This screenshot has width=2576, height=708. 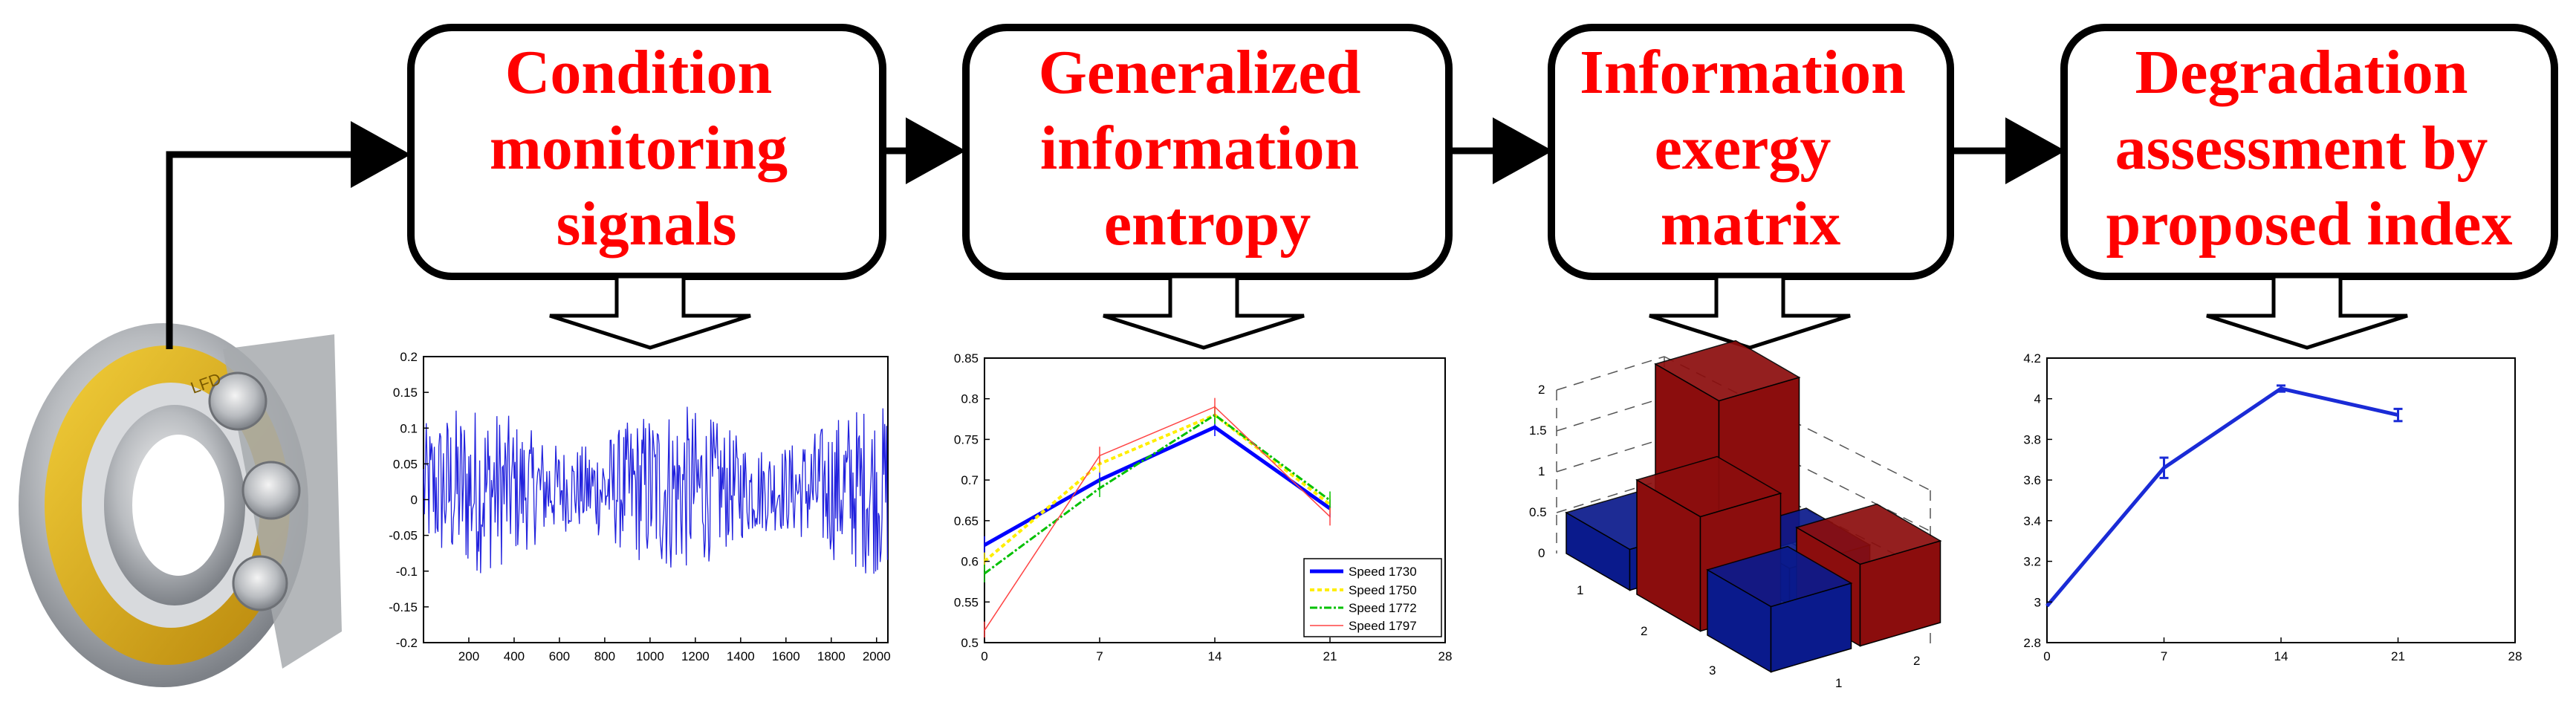 What do you see at coordinates (407, 572) in the screenshot?
I see `signal-y-tick: -0.1` at bounding box center [407, 572].